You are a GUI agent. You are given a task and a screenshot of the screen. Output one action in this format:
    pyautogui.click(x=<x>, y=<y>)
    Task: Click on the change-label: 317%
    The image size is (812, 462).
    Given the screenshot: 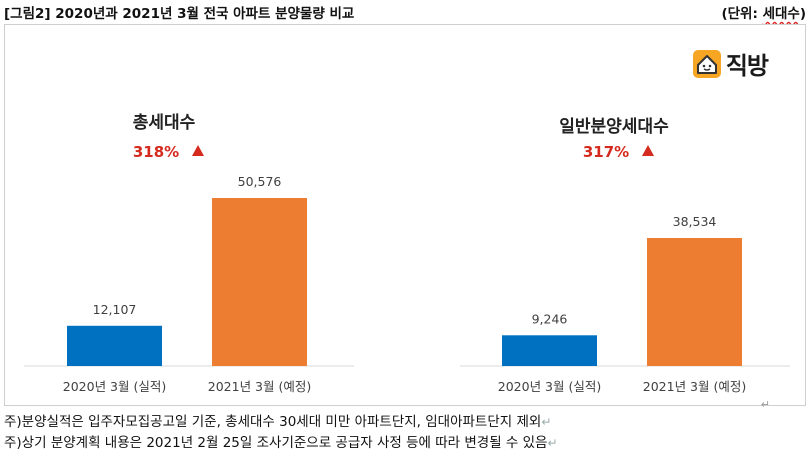 What is the action you would take?
    pyautogui.click(x=606, y=152)
    